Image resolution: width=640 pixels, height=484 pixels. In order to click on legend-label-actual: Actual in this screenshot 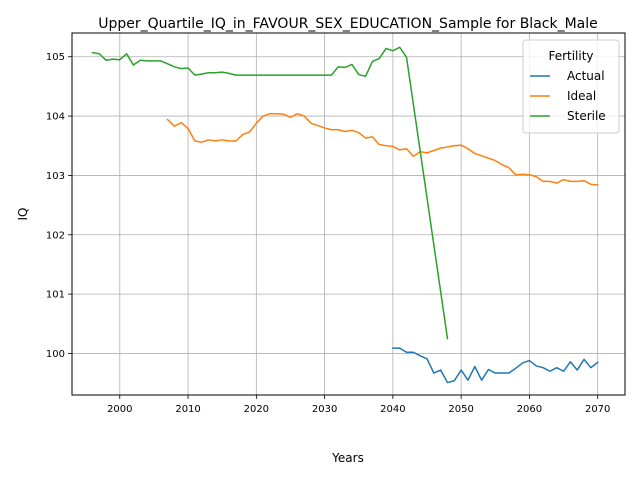, I will do `click(586, 76)`.